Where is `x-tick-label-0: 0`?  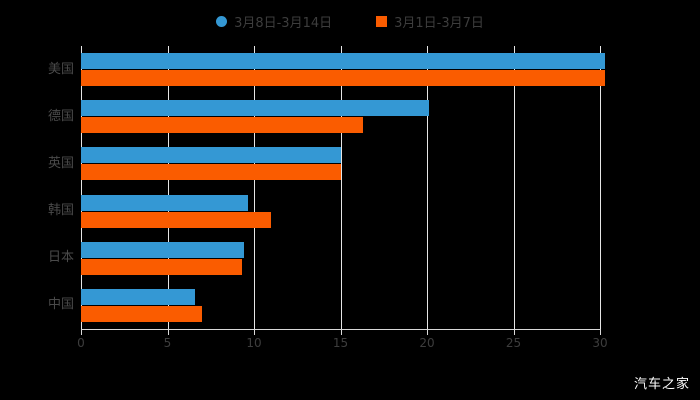
x-tick-label-0: 0 is located at coordinates (81, 343).